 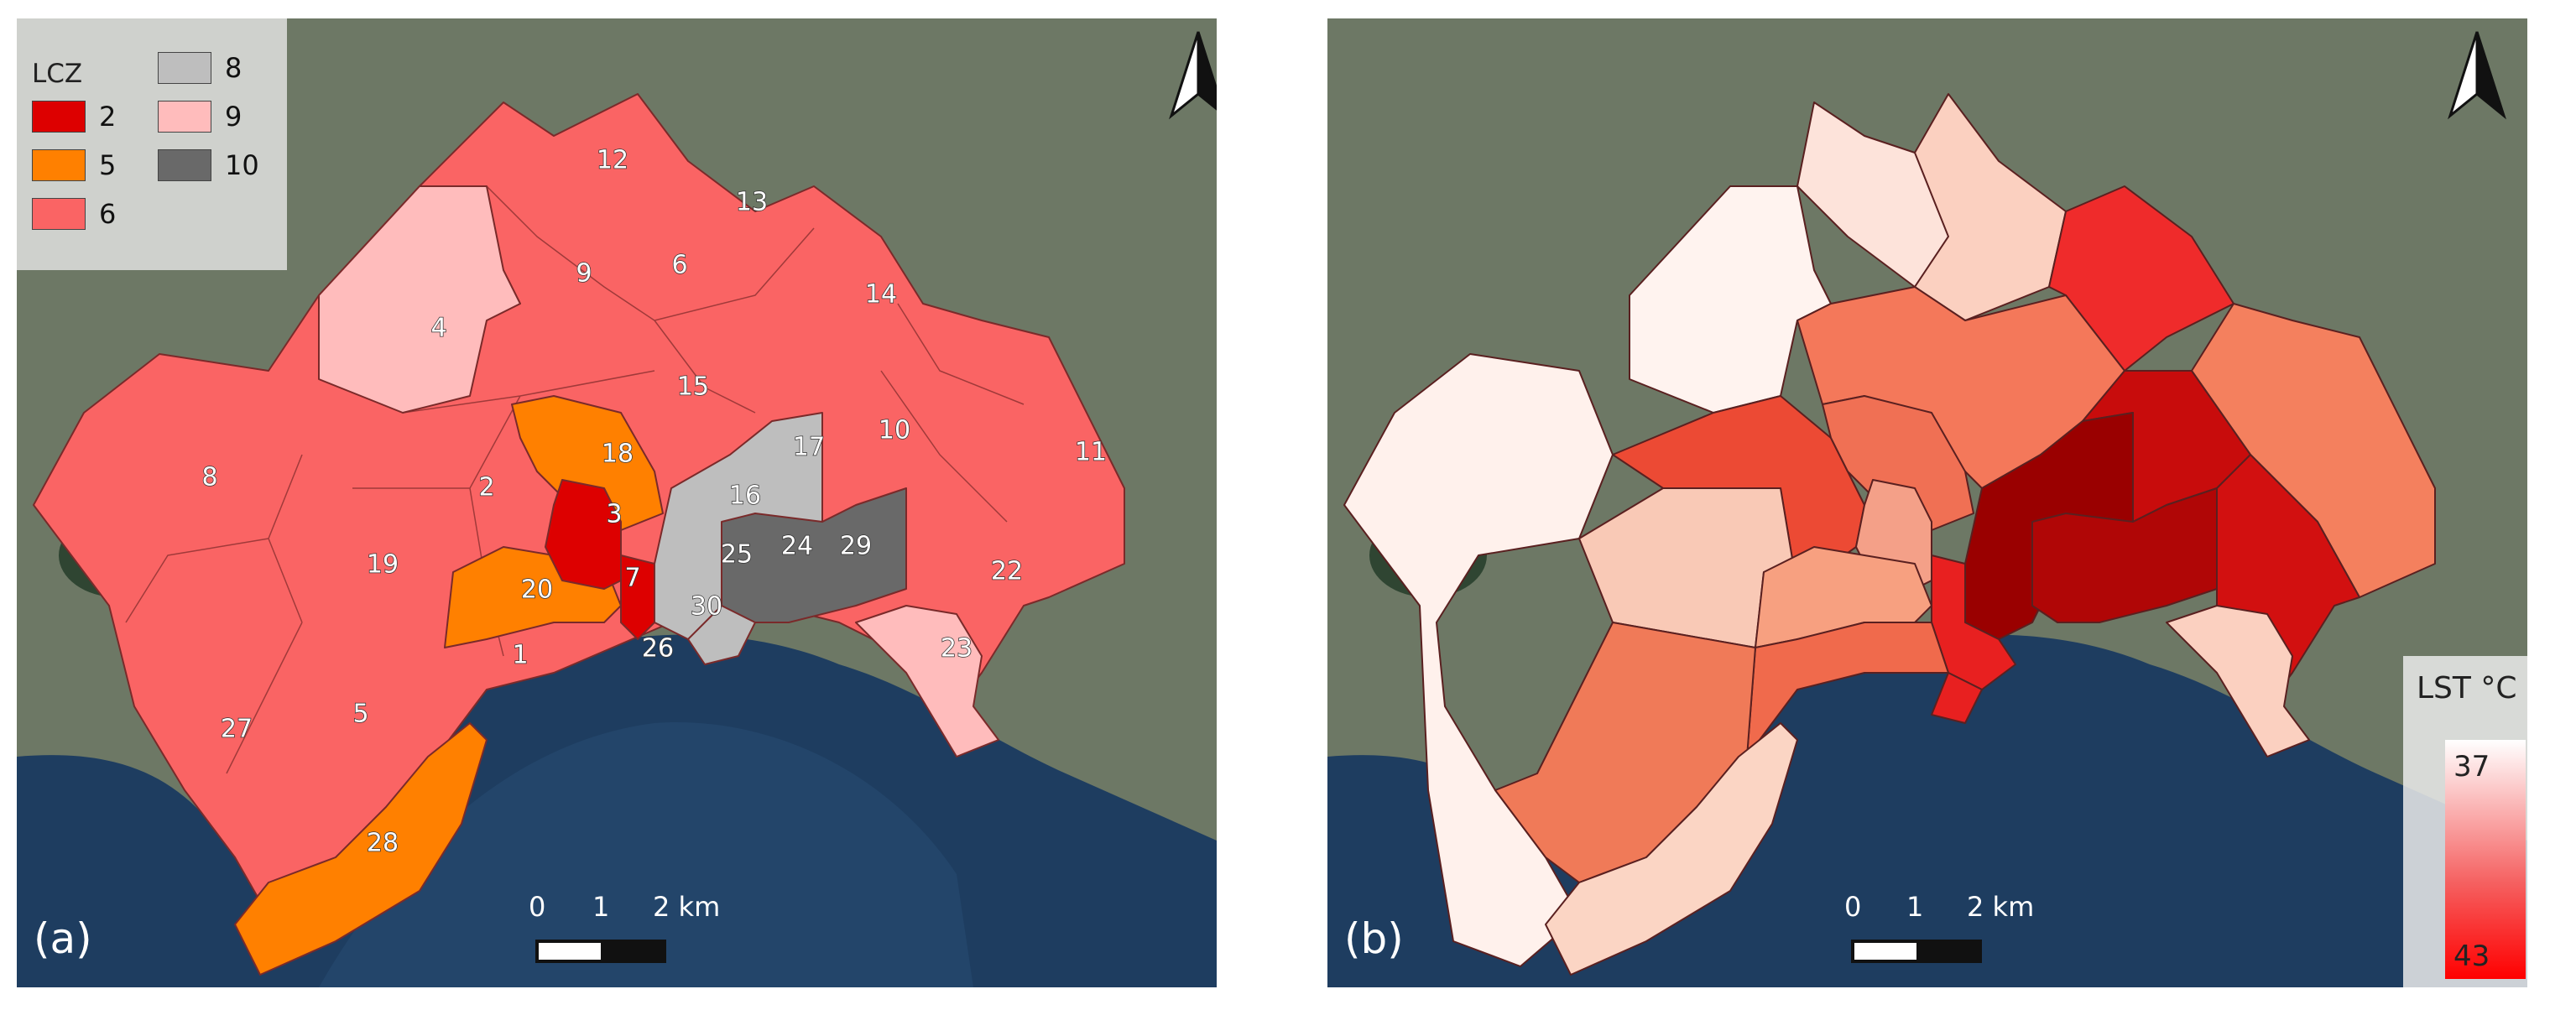 What do you see at coordinates (233, 68) in the screenshot?
I see `legend-label: 8` at bounding box center [233, 68].